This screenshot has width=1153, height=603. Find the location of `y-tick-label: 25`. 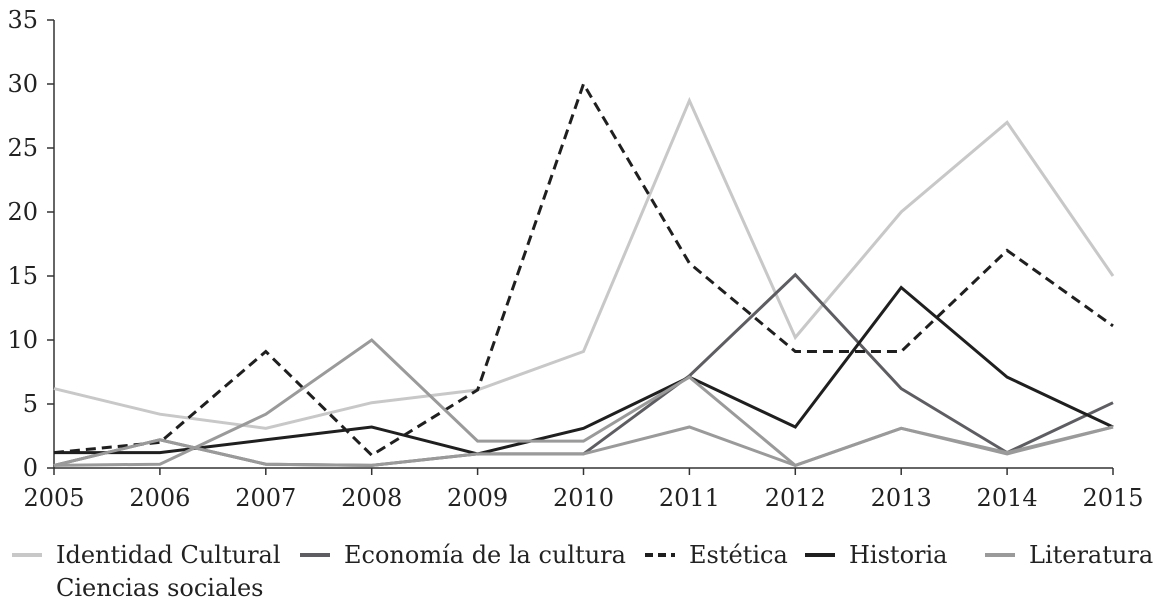

y-tick-label: 25 is located at coordinates (22, 148).